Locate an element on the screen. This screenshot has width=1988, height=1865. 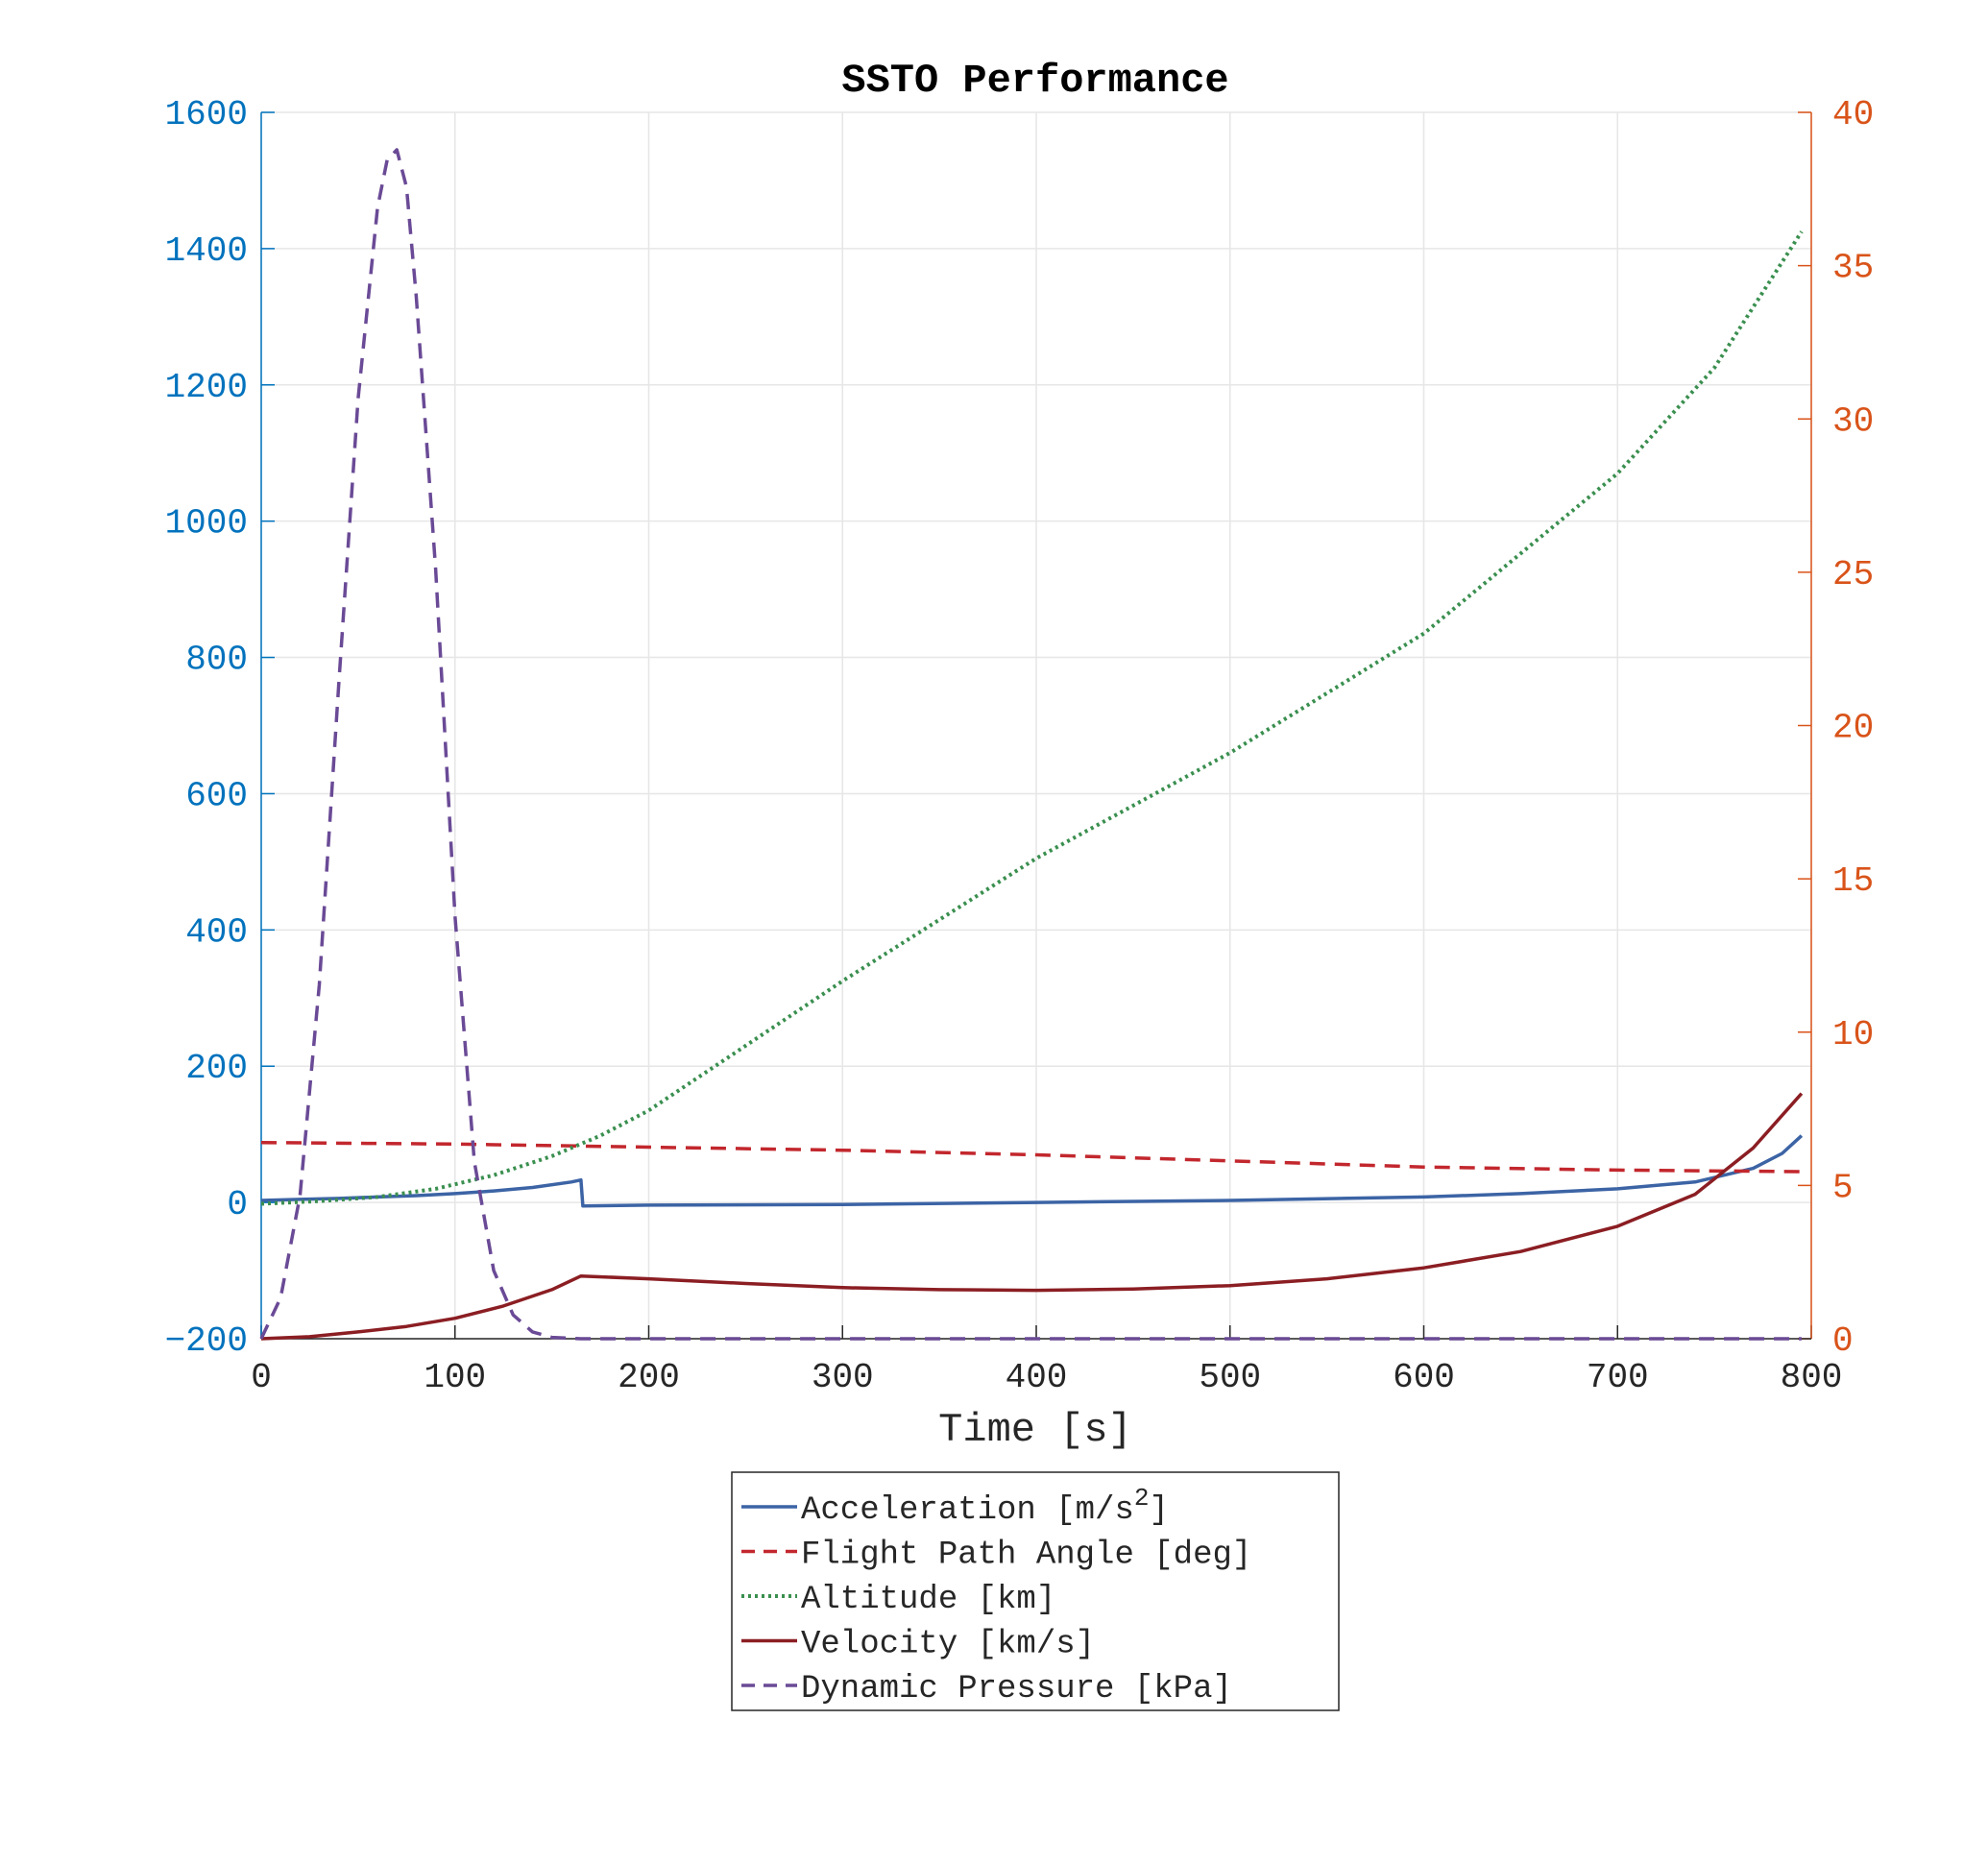
y-right-tick-label: 25 is located at coordinates (1853, 574).